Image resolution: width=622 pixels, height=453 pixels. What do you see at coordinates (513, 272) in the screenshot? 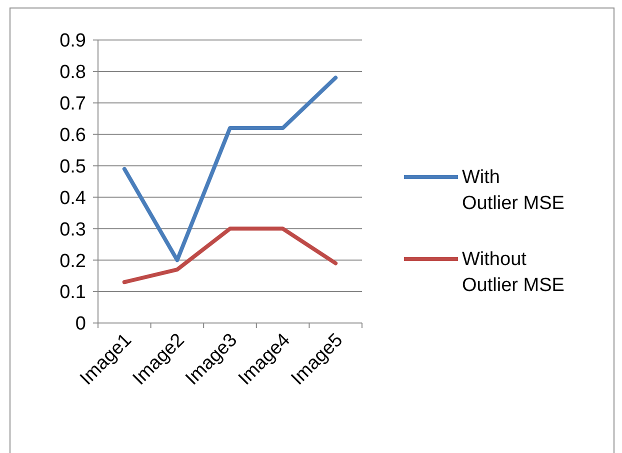
I see `legend-label: Without Outlier MSE` at bounding box center [513, 272].